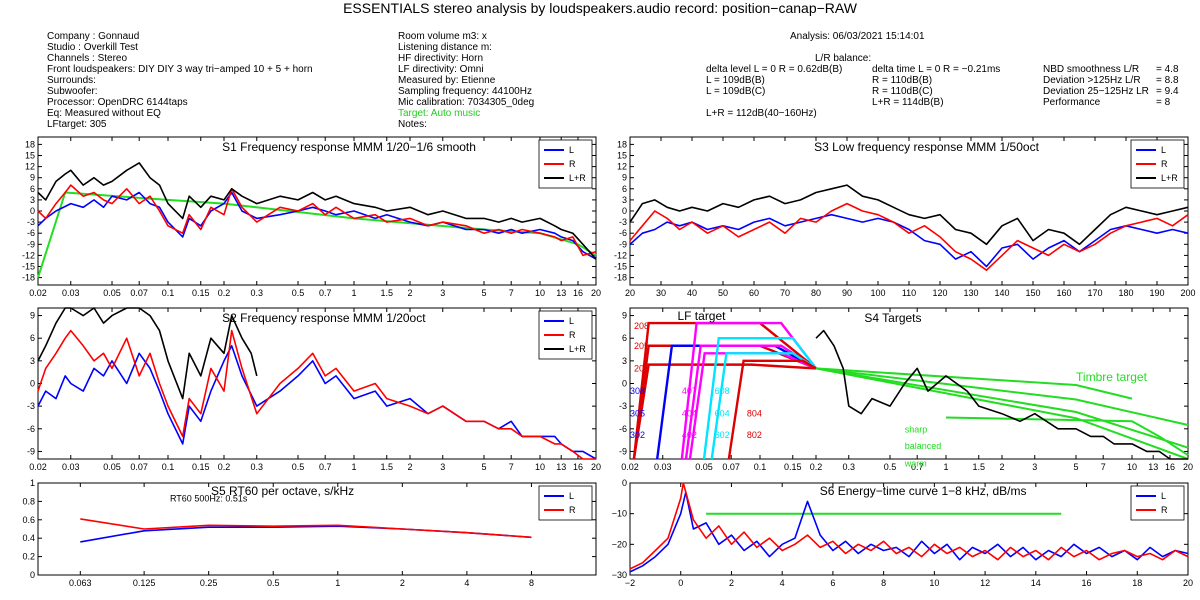 The width and height of the screenshot is (1200, 600). Describe the element at coordinates (624, 483) in the screenshot. I see `s6-y-tick-label: 0` at that location.